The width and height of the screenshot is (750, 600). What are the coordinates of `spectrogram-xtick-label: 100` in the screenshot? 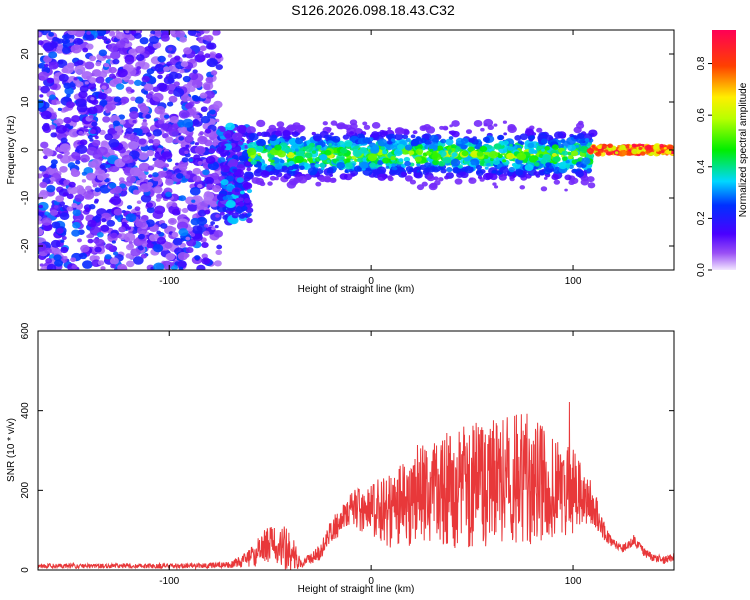 It's located at (573, 281).